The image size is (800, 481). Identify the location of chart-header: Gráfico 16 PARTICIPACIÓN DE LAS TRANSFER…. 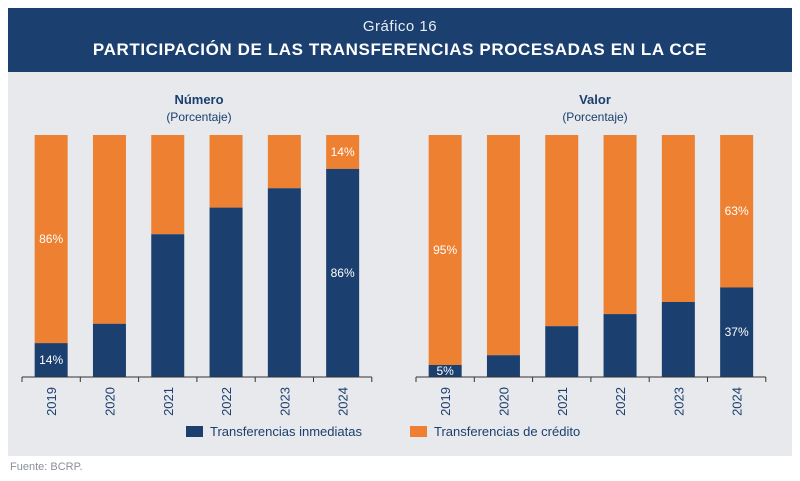
(400, 40).